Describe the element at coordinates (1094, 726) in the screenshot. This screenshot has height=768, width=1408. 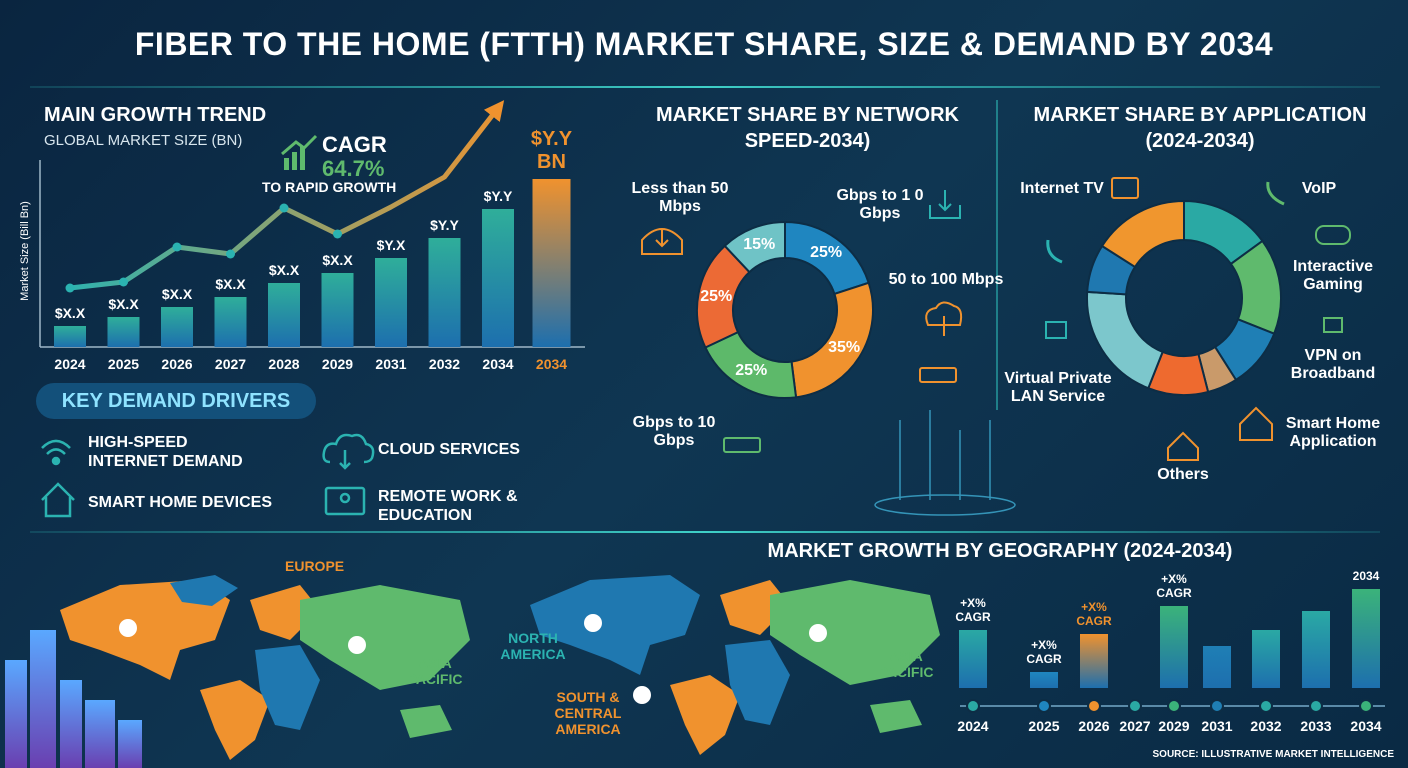
I see `x-tick-label: 2026` at that location.